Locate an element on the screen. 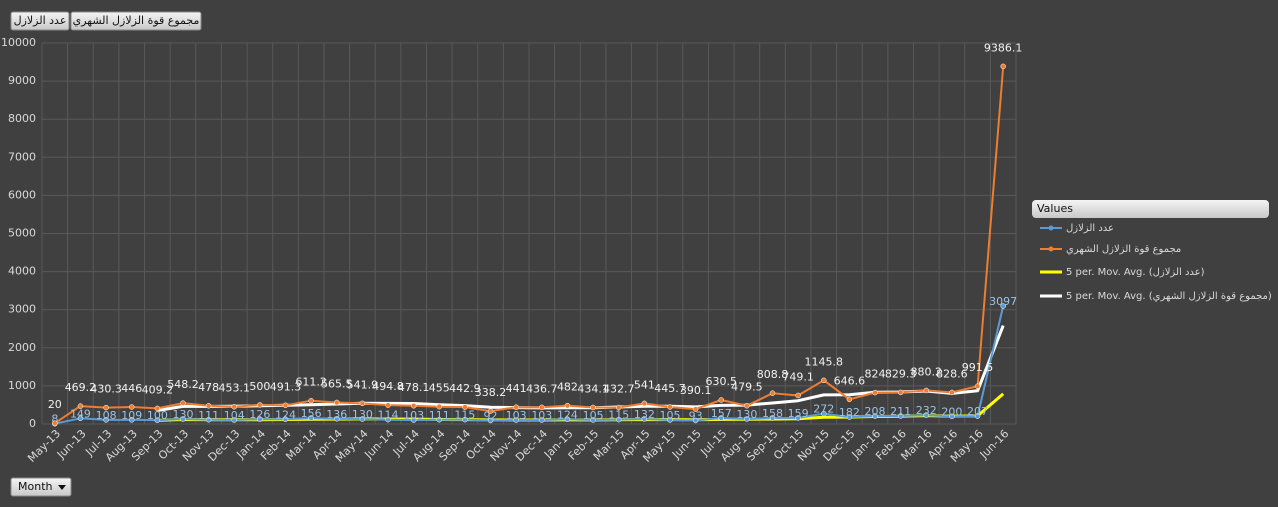 Image resolution: width=1278 pixels, height=507 pixels. data-label: 646.6 is located at coordinates (850, 380).